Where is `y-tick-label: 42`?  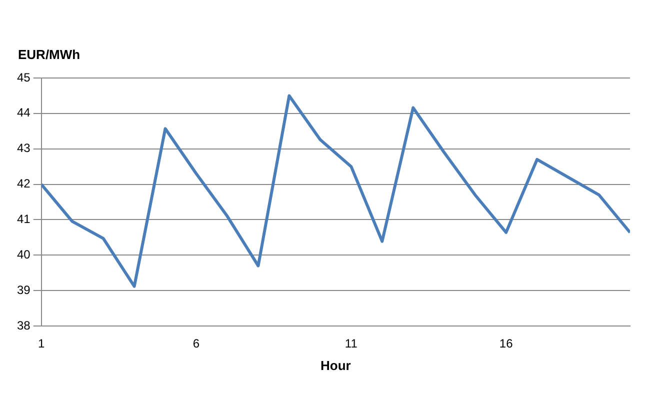 y-tick-label: 42 is located at coordinates (23, 183).